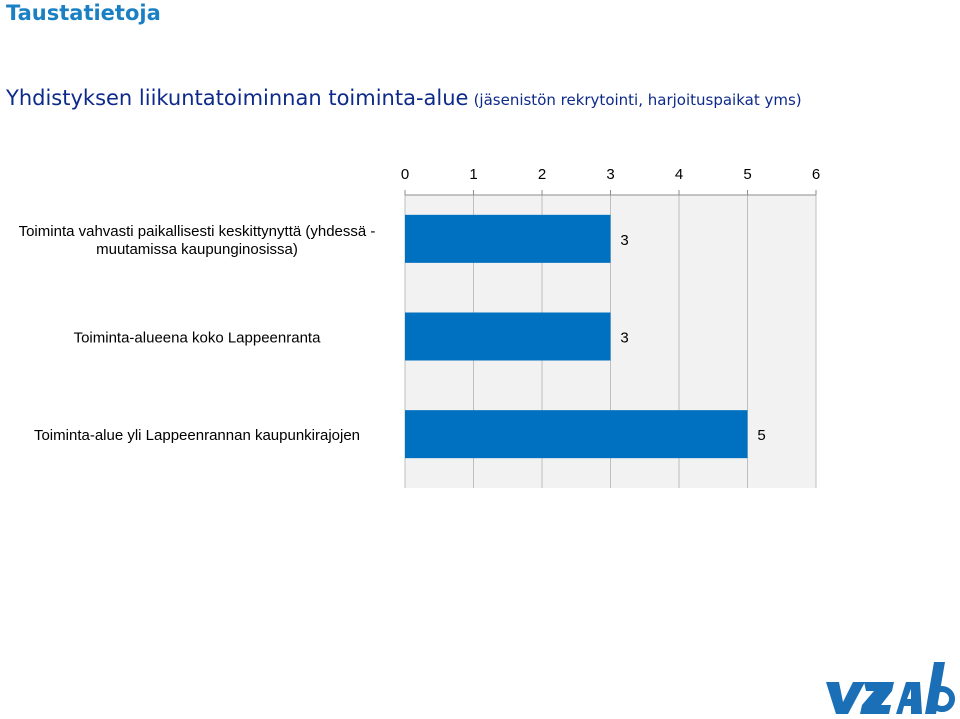  What do you see at coordinates (197, 249) in the screenshot?
I see `category-label-line: muutamissa kaupunginosissa)` at bounding box center [197, 249].